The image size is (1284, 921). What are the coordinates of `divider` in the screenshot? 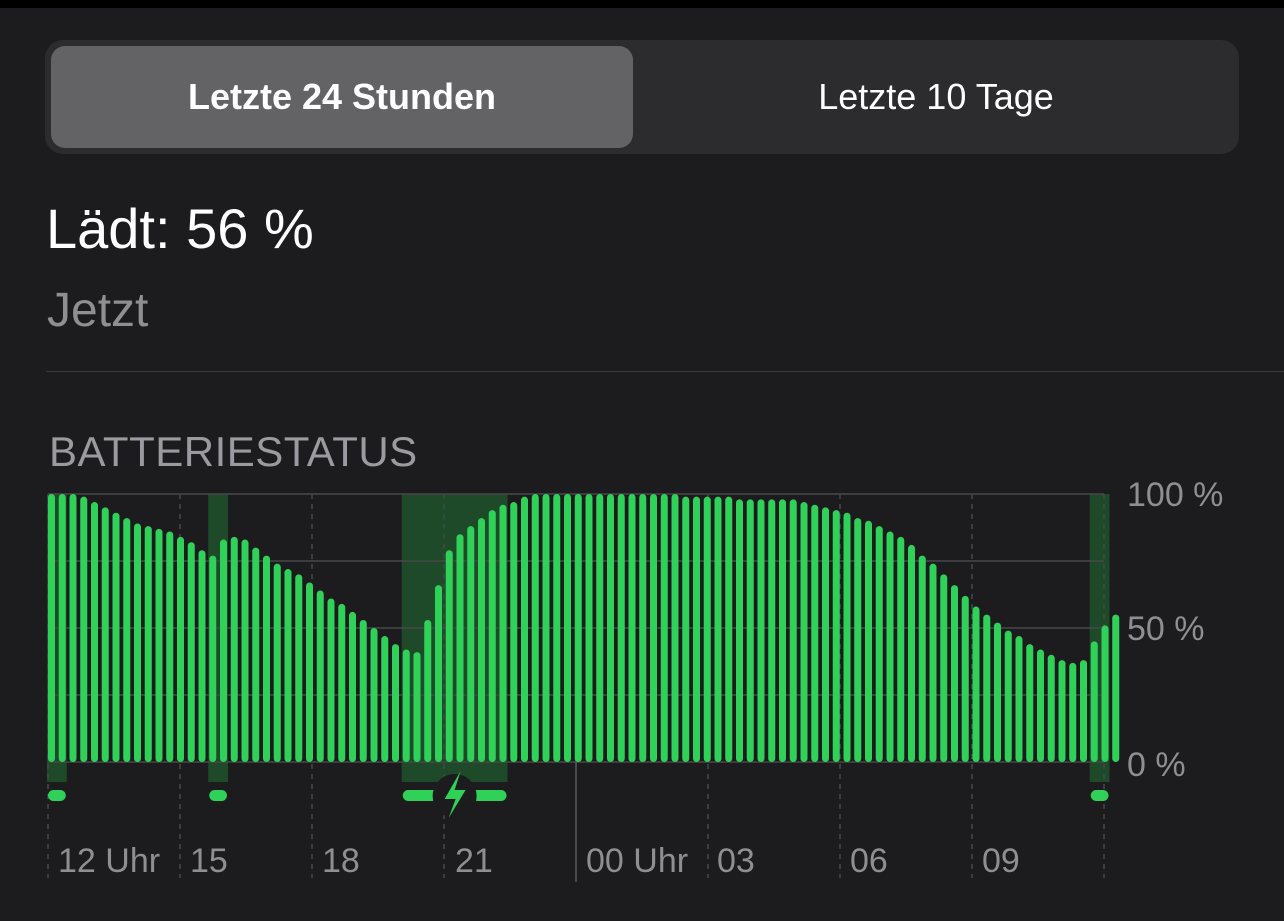 It's located at (665, 371).